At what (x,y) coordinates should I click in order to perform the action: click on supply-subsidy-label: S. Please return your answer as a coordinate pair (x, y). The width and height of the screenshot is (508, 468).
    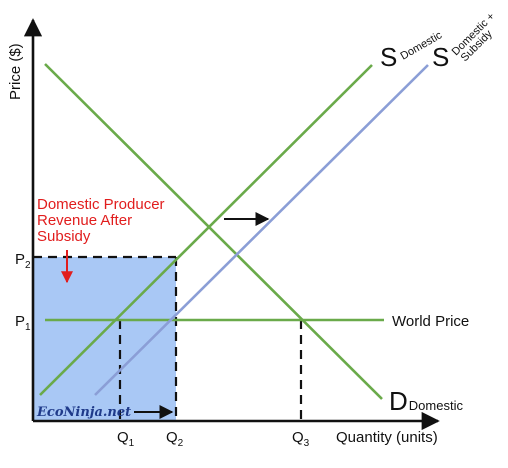
    Looking at the image, I should click on (440, 57).